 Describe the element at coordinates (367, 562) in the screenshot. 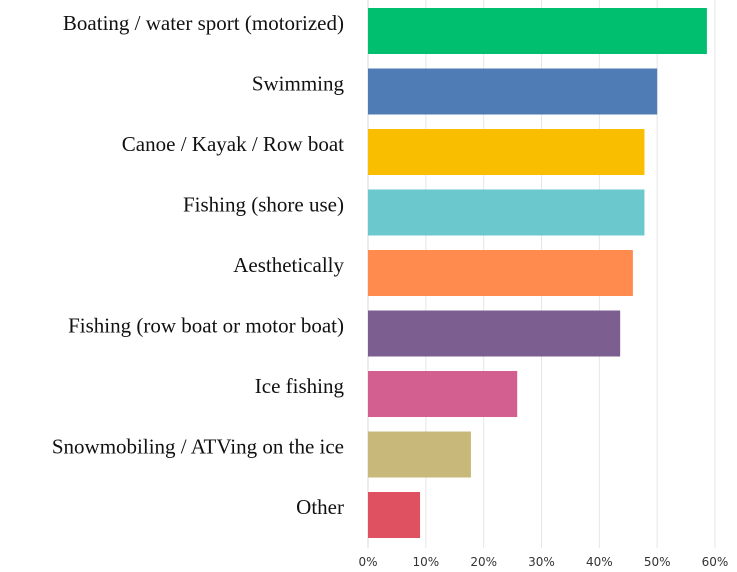

I see `x-tick-label: 0%` at that location.